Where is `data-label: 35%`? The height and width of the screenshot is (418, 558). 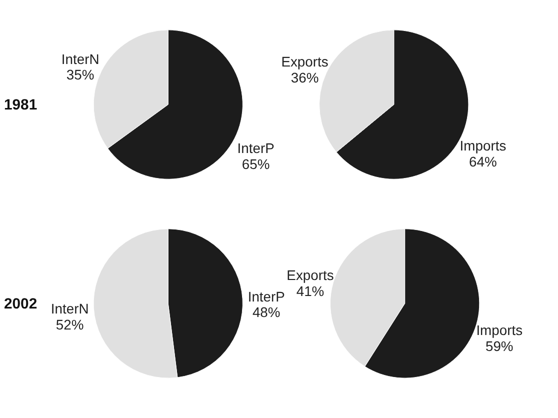 data-label: 35% is located at coordinates (80, 74).